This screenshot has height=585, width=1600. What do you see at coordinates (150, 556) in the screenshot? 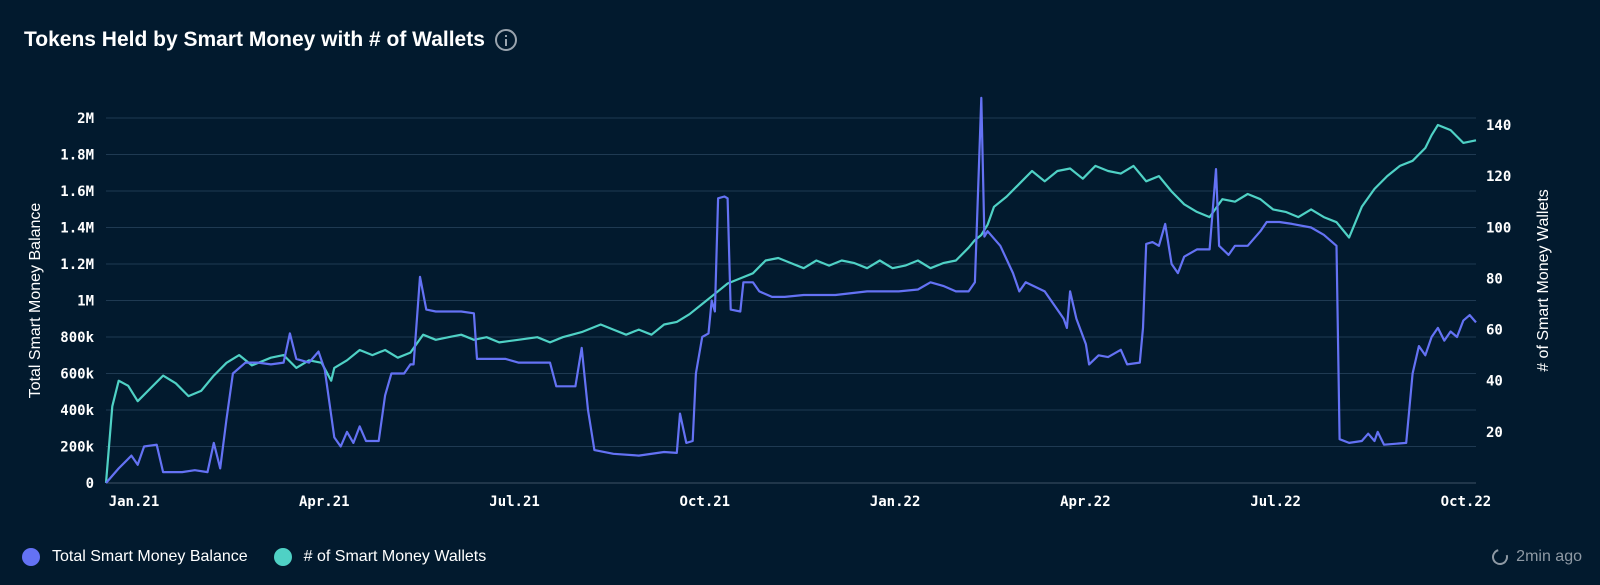
I see `legend-label-balance: Total Smart Money Balance` at bounding box center [150, 556].